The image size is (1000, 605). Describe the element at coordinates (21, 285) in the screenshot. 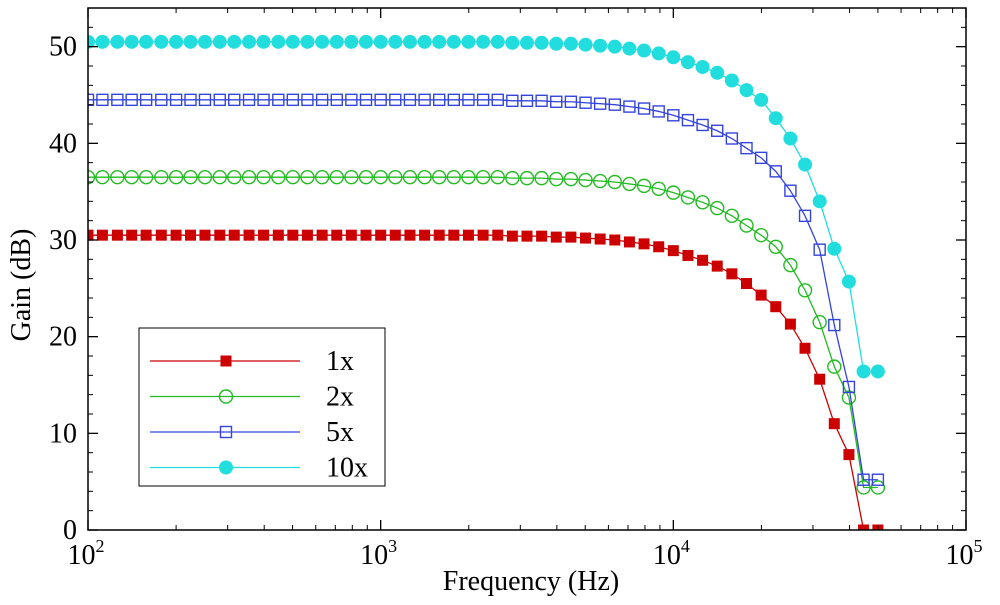

I see `y-axis-label: Gain (dB)` at that location.